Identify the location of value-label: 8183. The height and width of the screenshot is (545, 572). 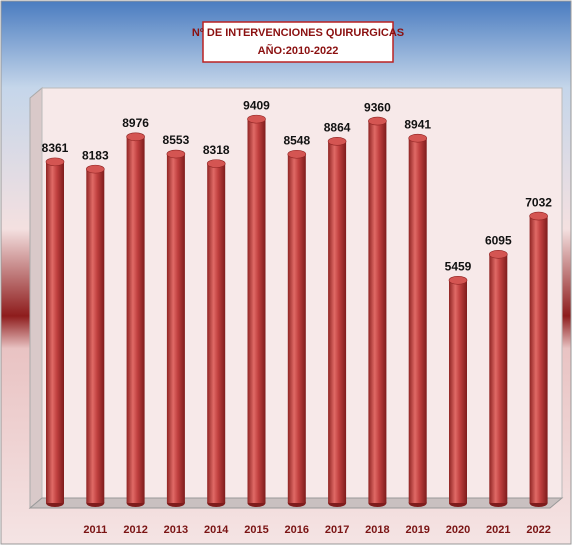
(95, 155).